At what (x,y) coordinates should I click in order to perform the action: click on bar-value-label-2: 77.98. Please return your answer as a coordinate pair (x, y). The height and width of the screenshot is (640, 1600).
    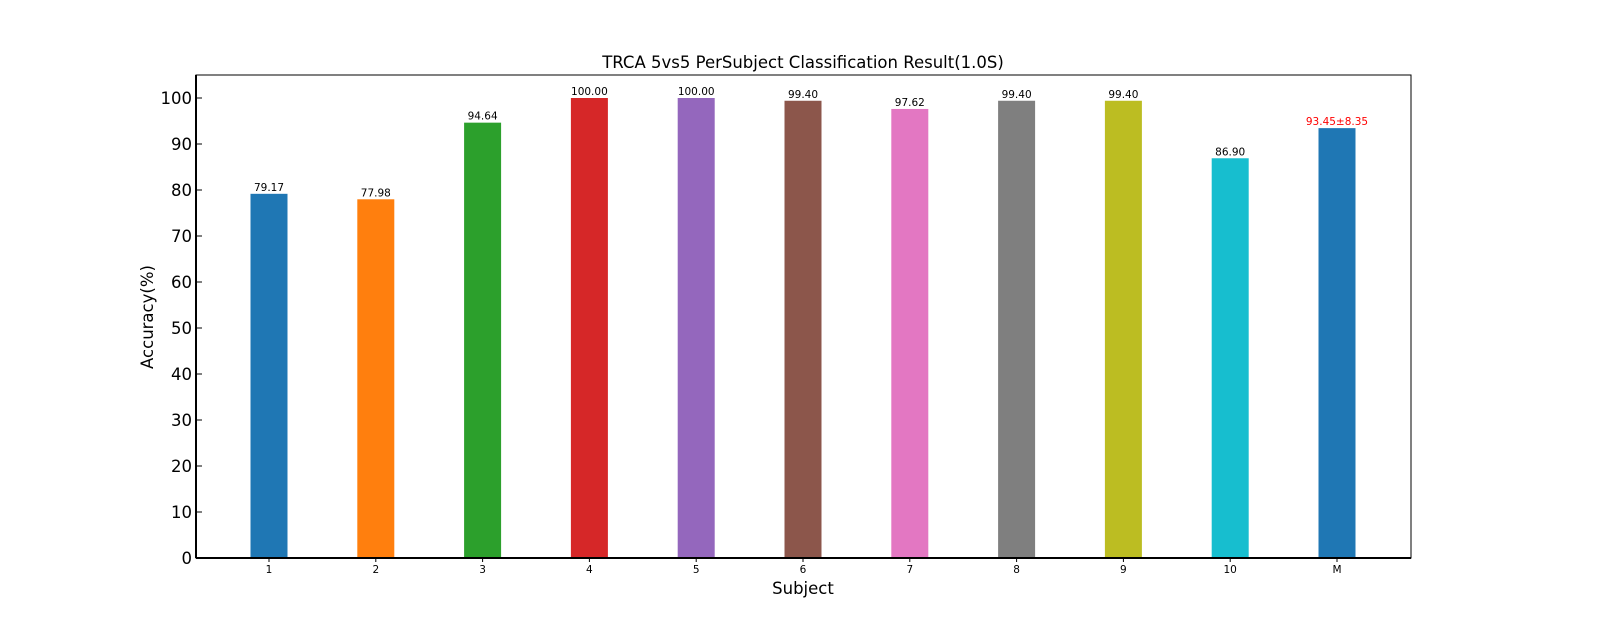
    Looking at the image, I should click on (376, 193).